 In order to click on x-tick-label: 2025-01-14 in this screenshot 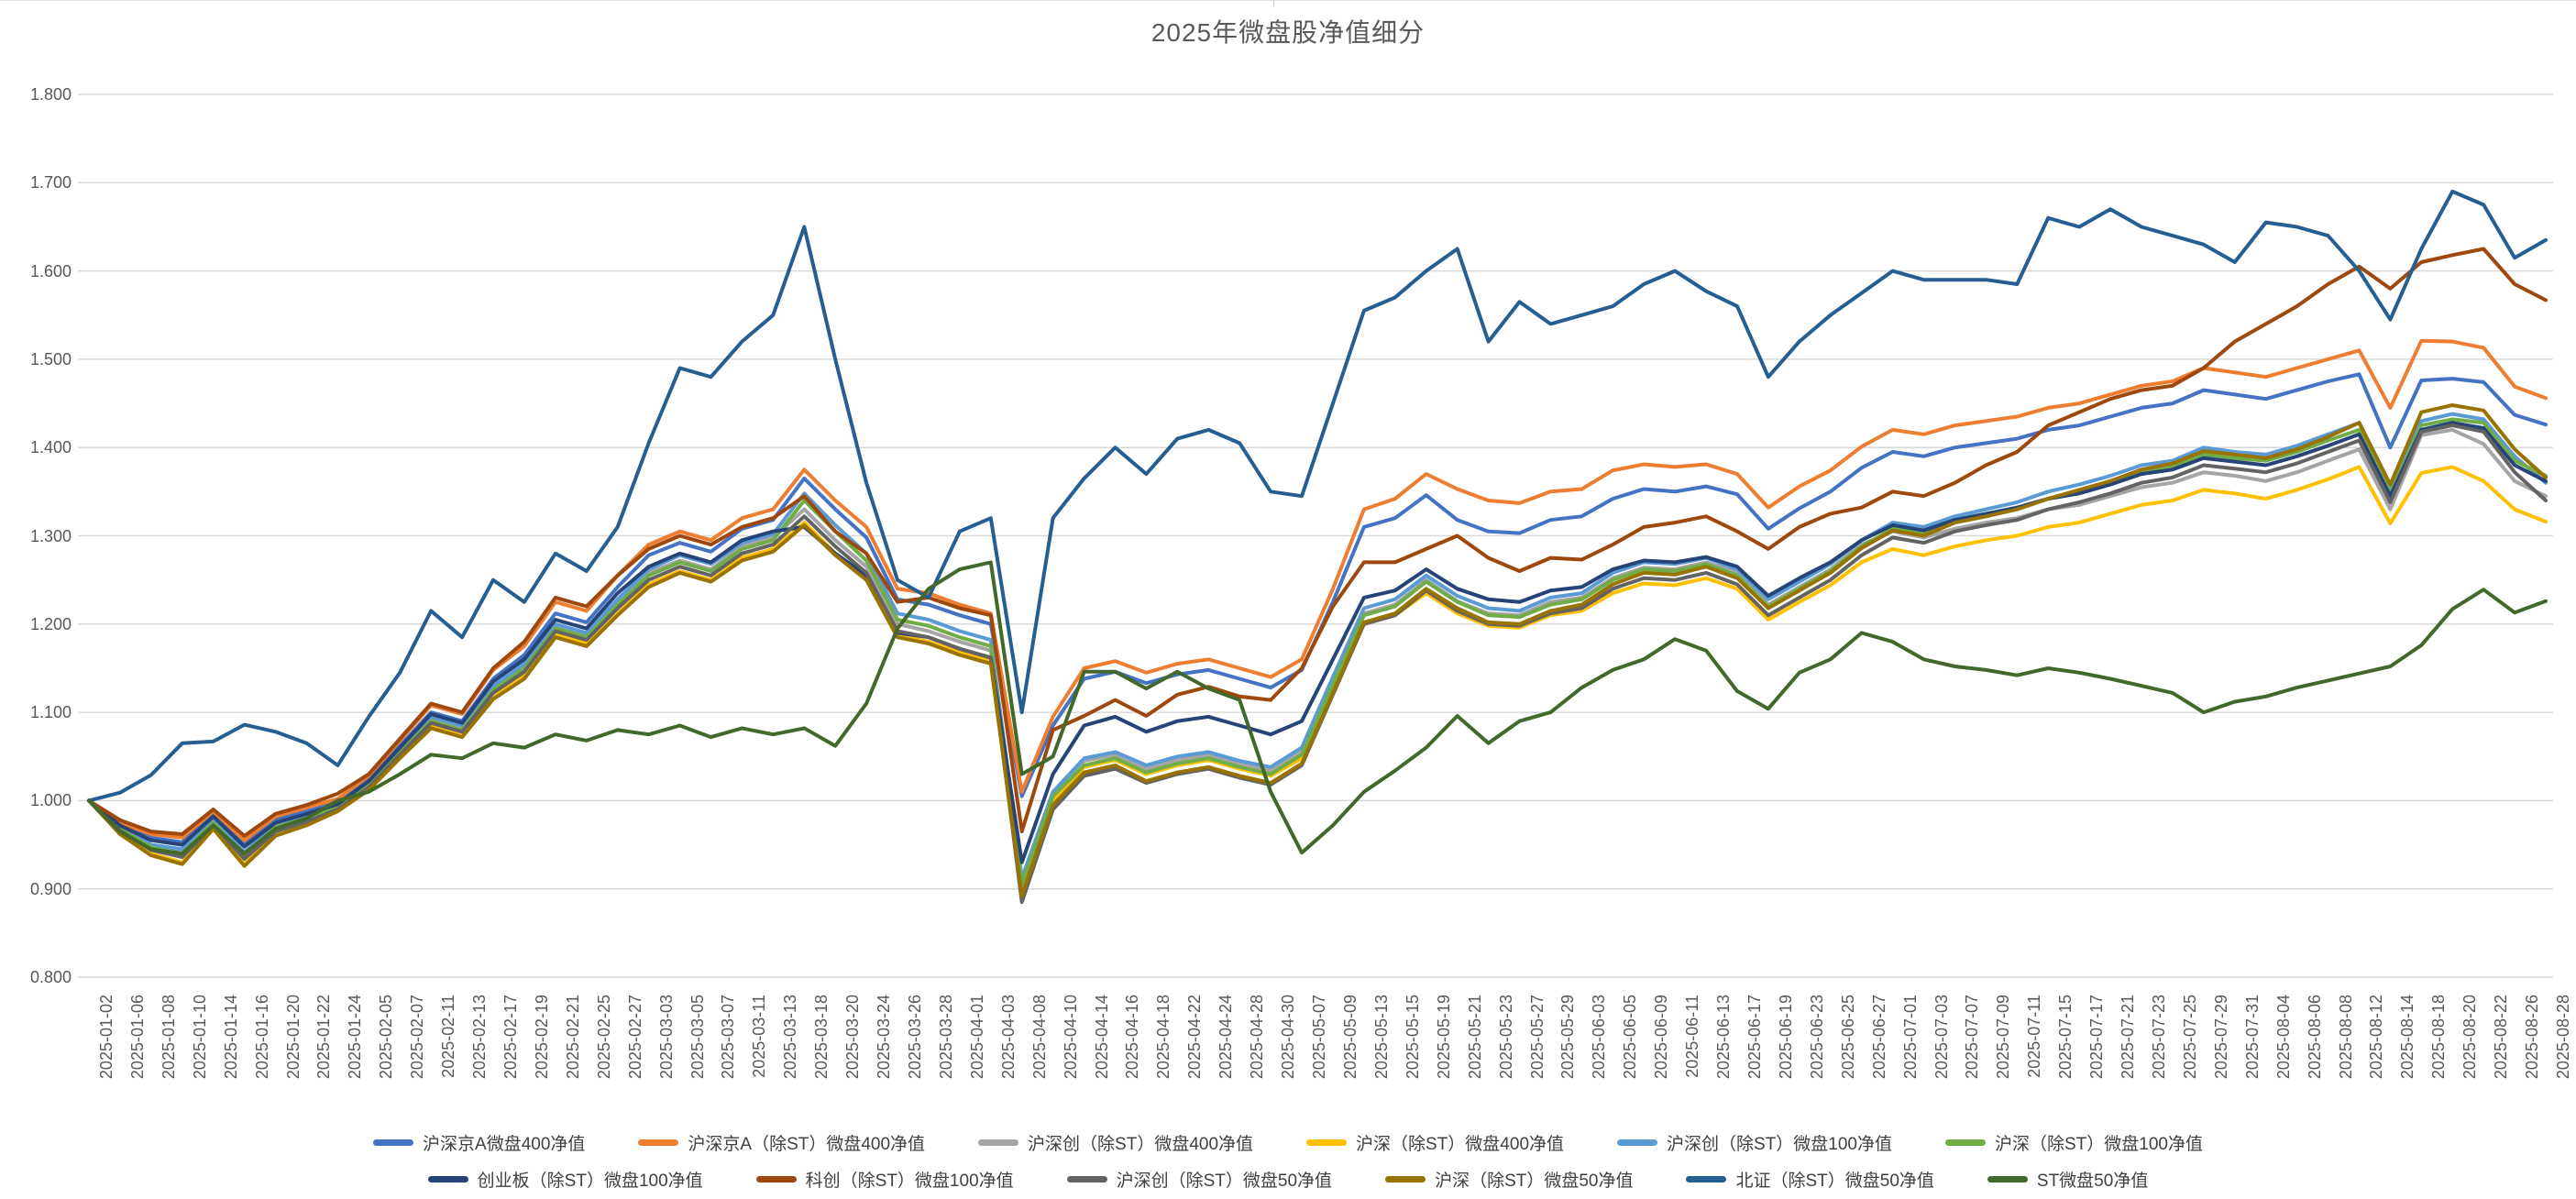, I will do `click(230, 1037)`.